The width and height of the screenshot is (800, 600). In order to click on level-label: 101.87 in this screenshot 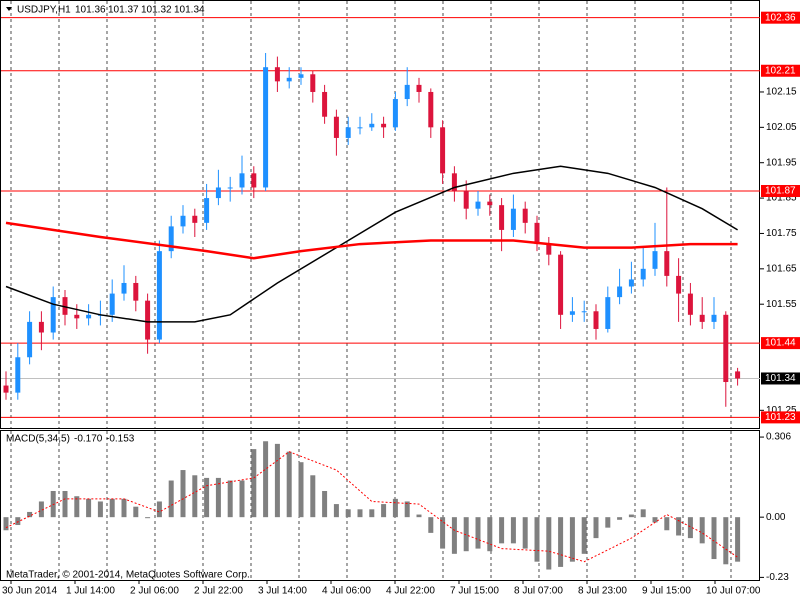, I will do `click(780, 191)`.